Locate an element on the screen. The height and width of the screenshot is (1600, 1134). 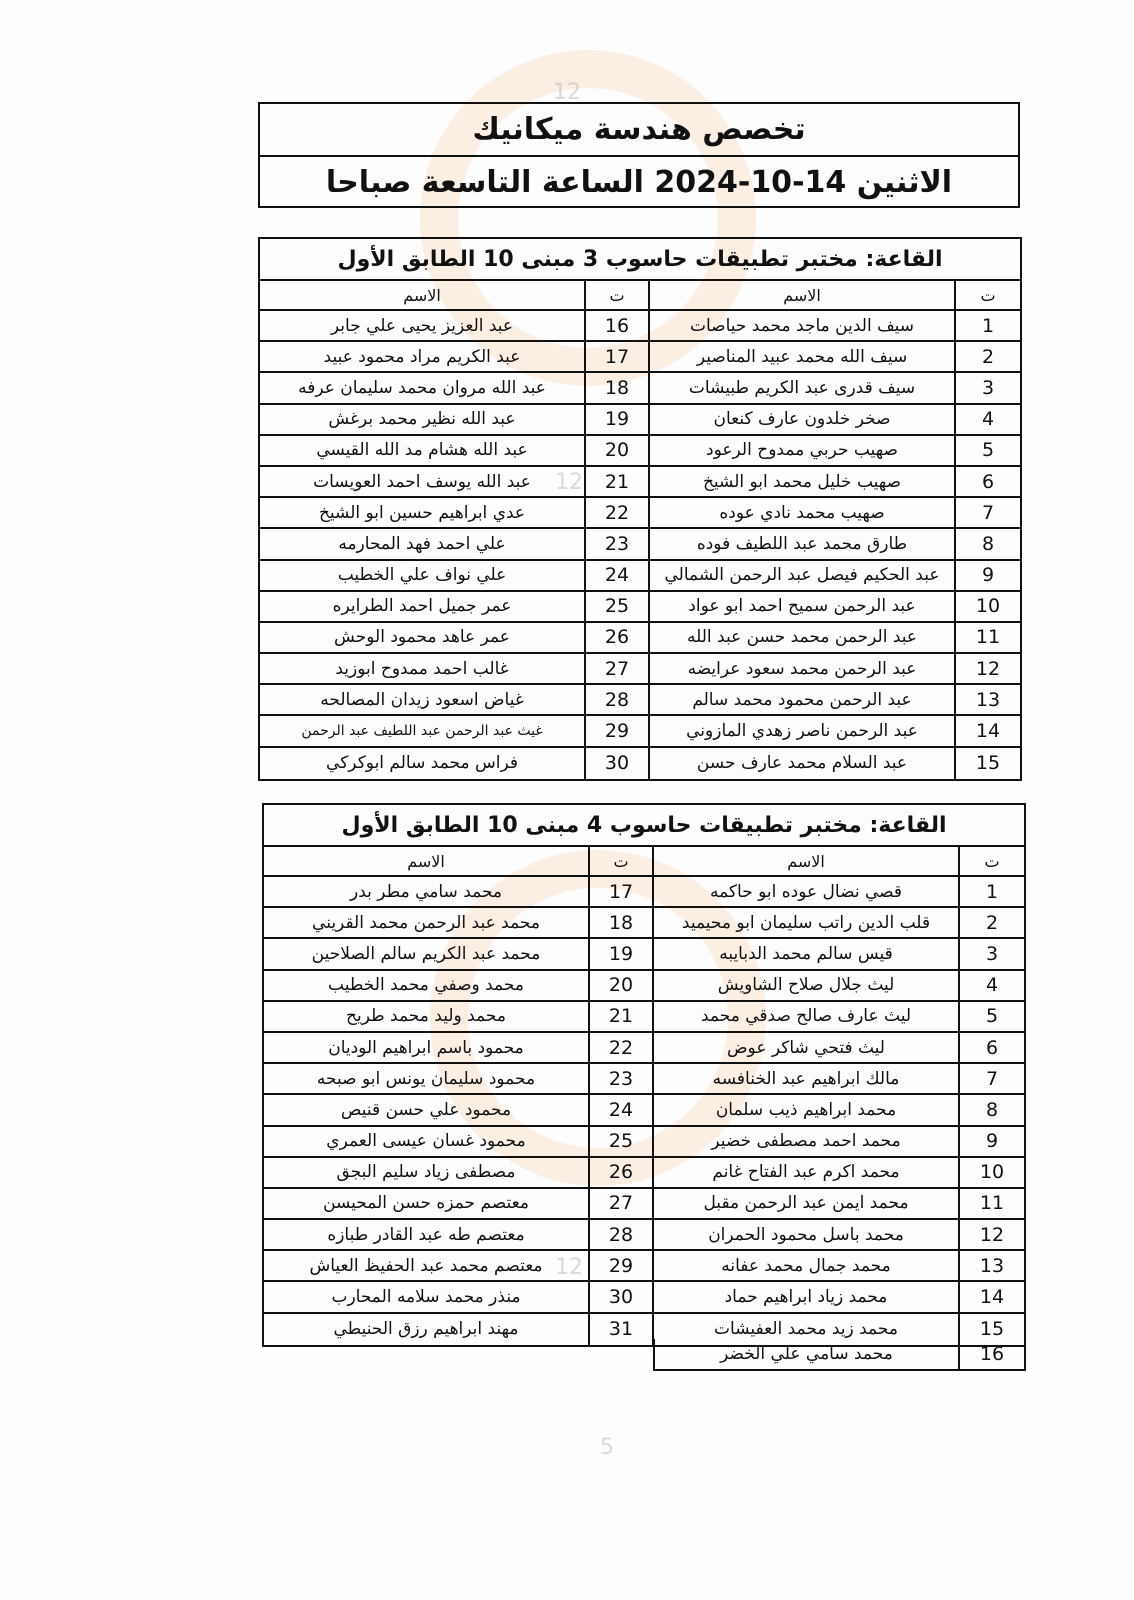
student-name: عبد الحكيم فيصل عبد الرحمن الشمالي is located at coordinates (801, 576).